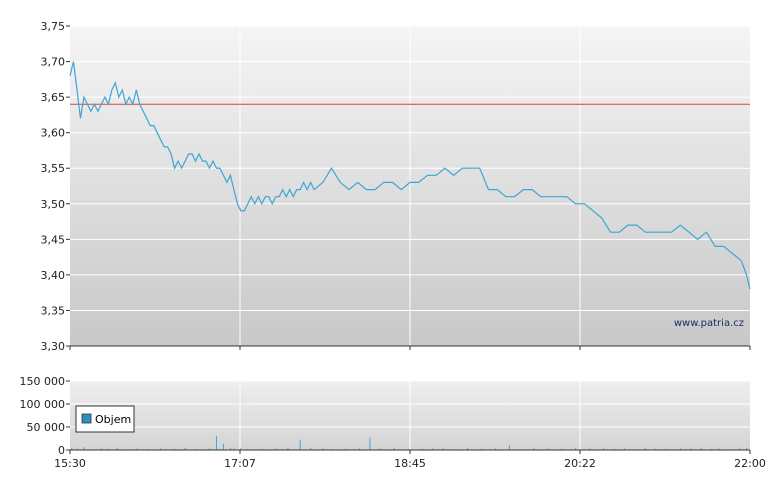 The image size is (780, 490). Describe the element at coordinates (53, 26) in the screenshot. I see `price-y-tick-label: 3,75` at that location.